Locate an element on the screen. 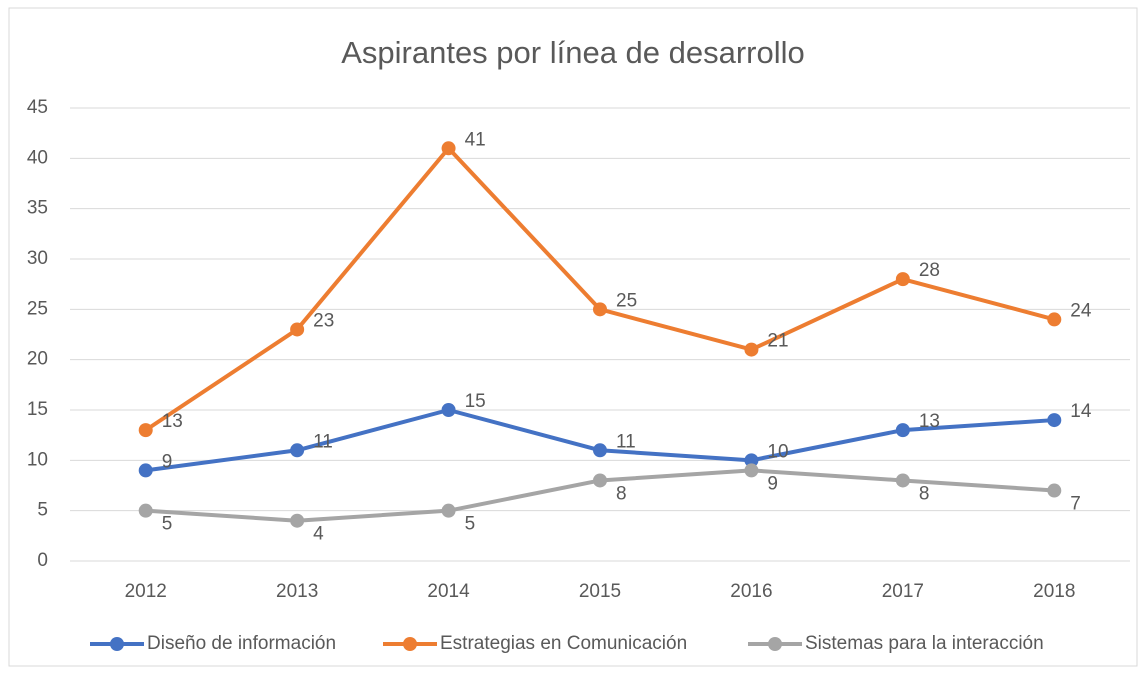 The height and width of the screenshot is (674, 1147). y-tick-label: 0 is located at coordinates (42, 560).